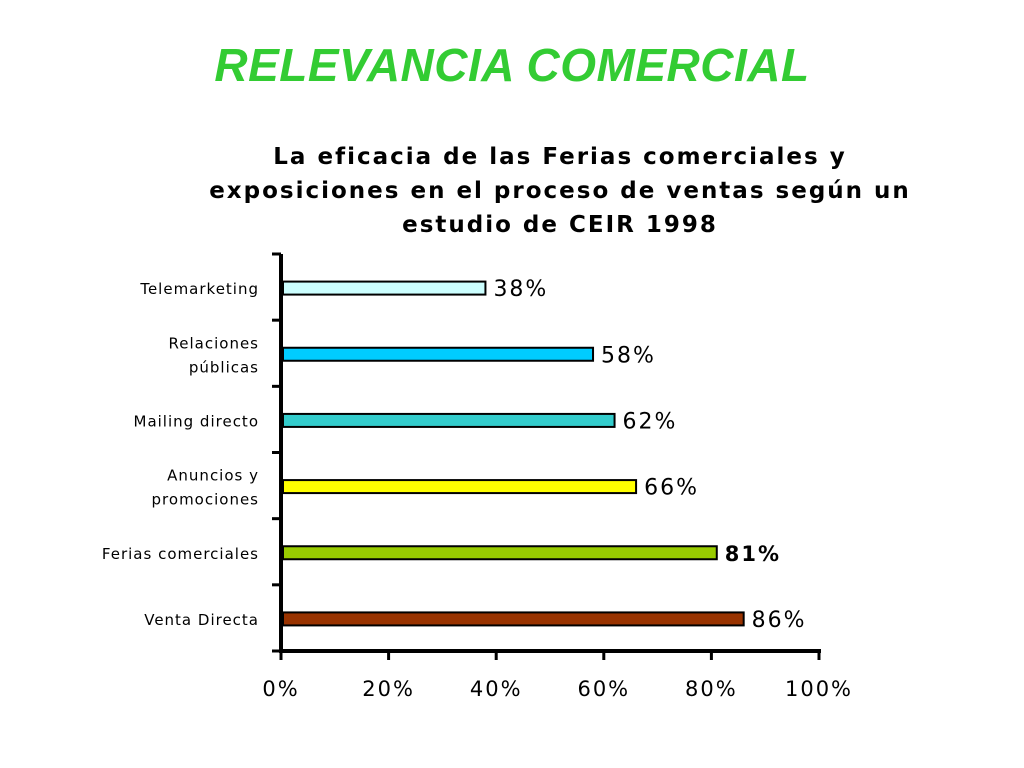 This screenshot has height=768, width=1024. I want to click on bar-value-label: 58%, so click(628, 355).